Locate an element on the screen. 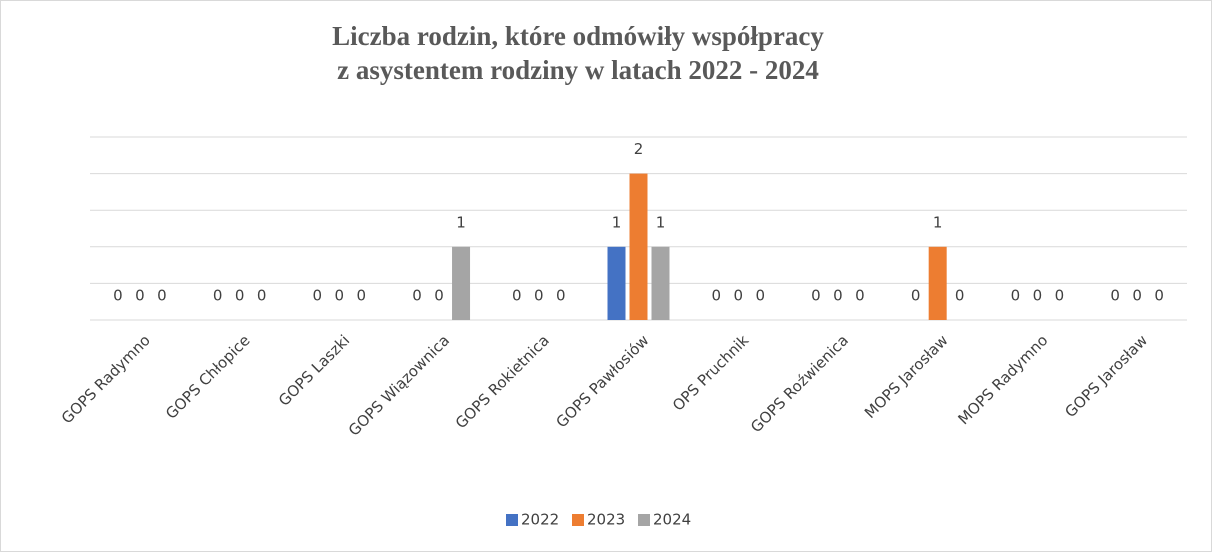  legend-label: 2024 is located at coordinates (672, 520).